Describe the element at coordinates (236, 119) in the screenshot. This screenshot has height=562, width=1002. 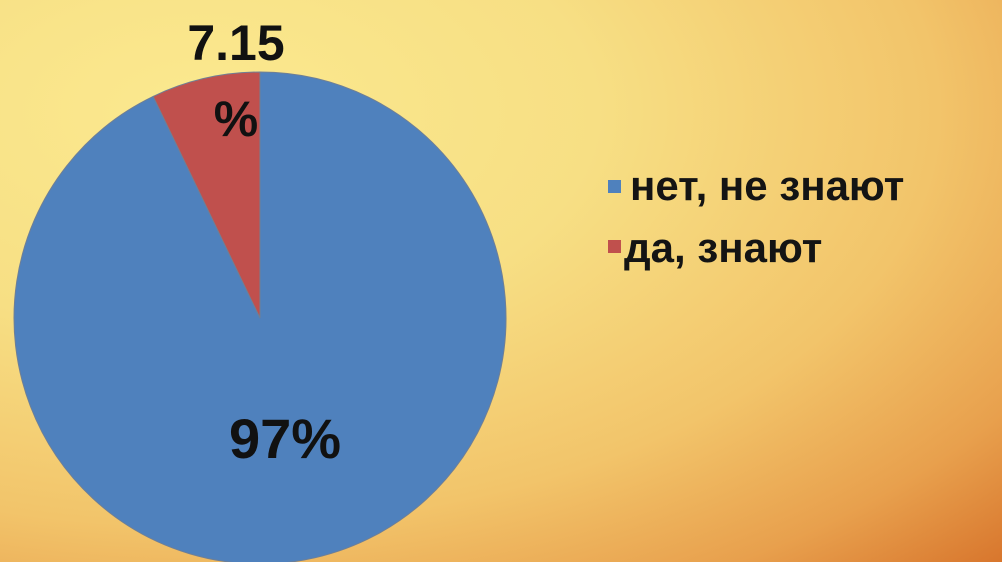
I see `data-label-slice-2-line-2: %` at that location.